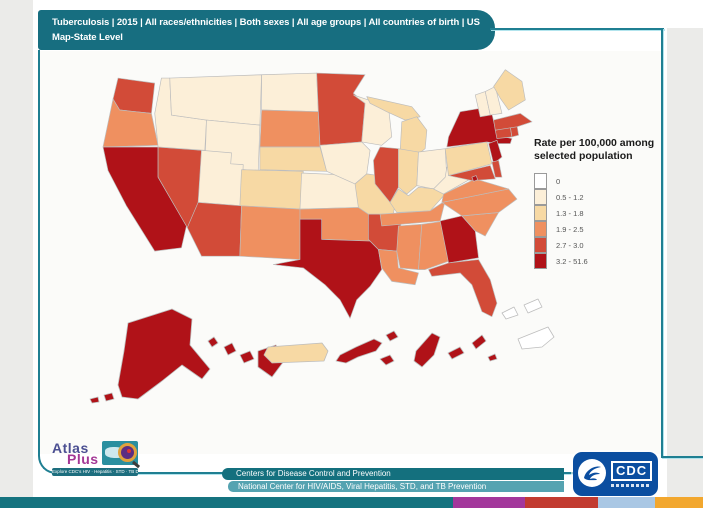 This screenshot has width=703, height=508. Describe the element at coordinates (296, 353) in the screenshot. I see `state-pr` at that location.